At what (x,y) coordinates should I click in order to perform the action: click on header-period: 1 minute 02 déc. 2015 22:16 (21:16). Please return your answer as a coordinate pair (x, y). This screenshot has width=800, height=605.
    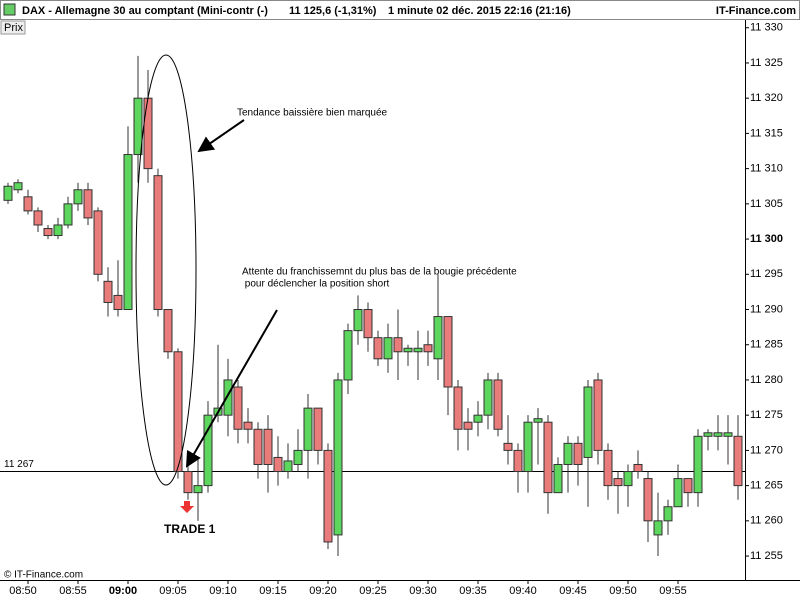
    Looking at the image, I should click on (479, 11).